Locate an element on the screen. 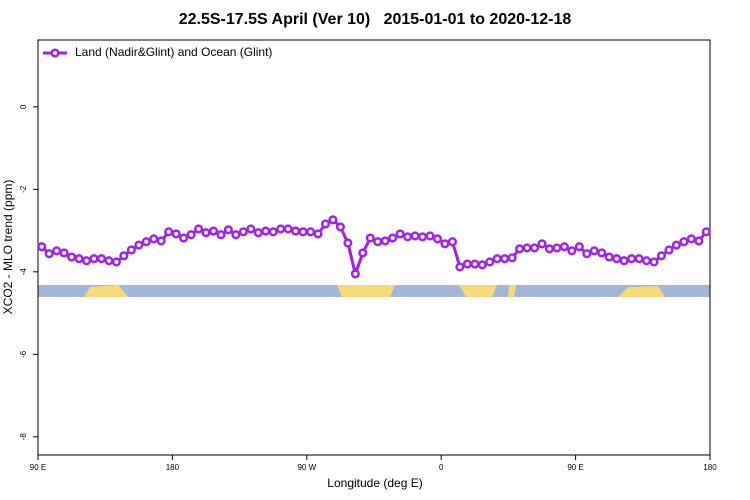 The width and height of the screenshot is (750, 500). x-axis-label: Longitude (deg E) is located at coordinates (374, 483).